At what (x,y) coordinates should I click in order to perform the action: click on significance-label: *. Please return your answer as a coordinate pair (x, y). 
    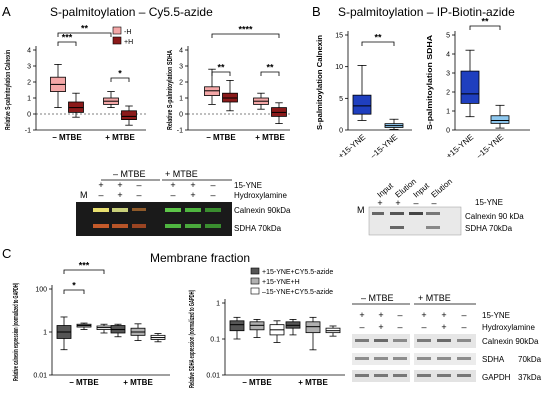
    Looking at the image, I should click on (74, 286).